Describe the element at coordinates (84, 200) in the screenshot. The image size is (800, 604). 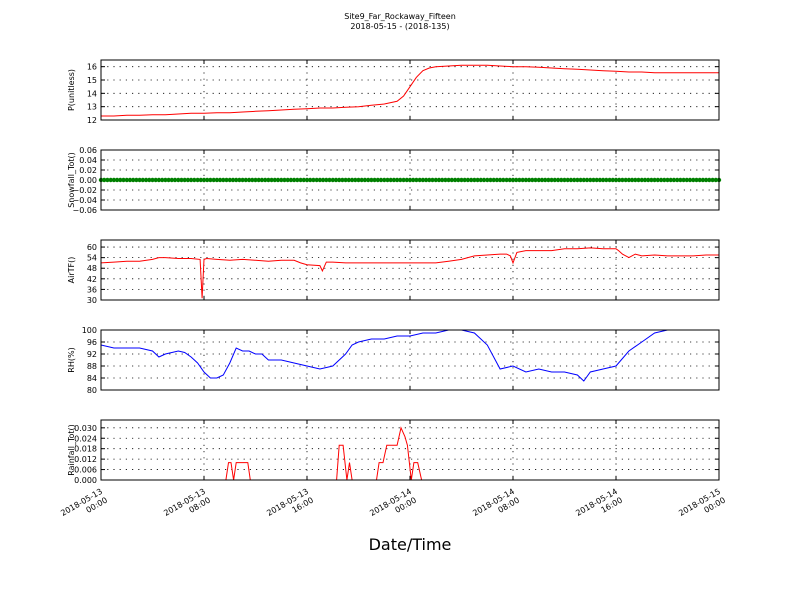
I see `y-tick-label: −0.04` at that location.